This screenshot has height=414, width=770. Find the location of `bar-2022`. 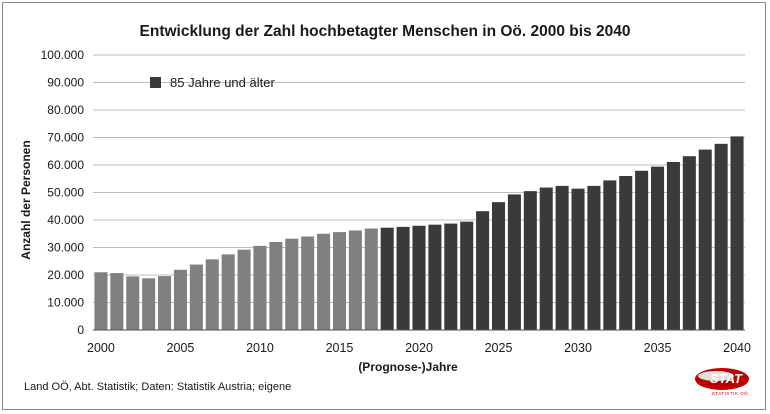

bar-2022 is located at coordinates (451, 276).